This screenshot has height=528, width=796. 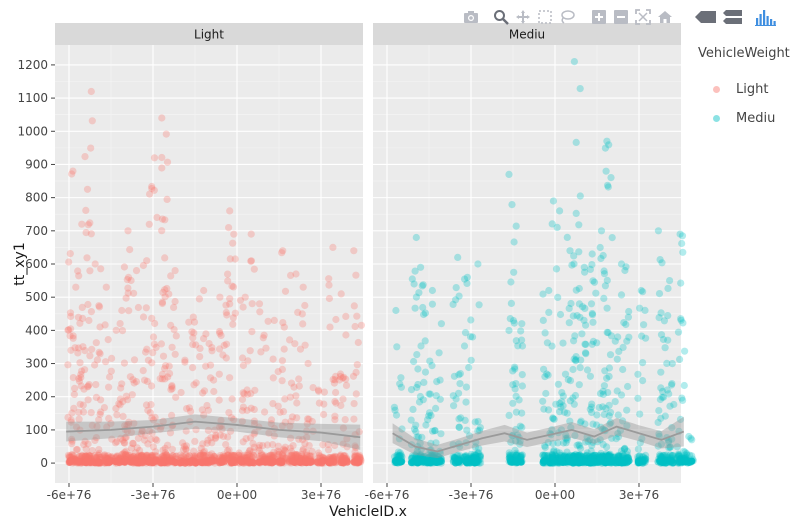 I want to click on x-tick-label: -6e+76, so click(x=387, y=495).